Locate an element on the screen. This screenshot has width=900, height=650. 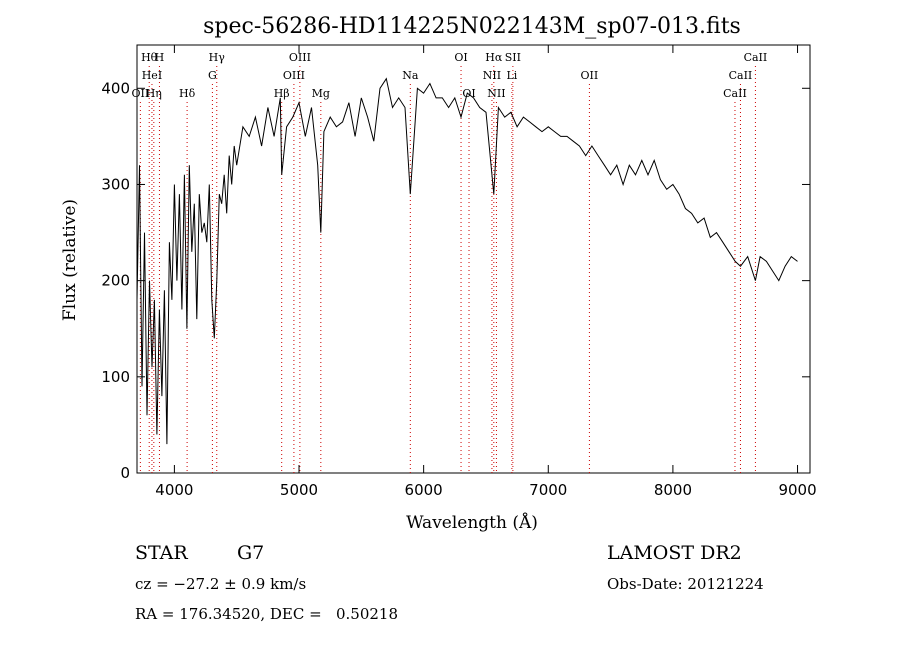
y-tick-label-1: 100 is located at coordinates (115, 377).